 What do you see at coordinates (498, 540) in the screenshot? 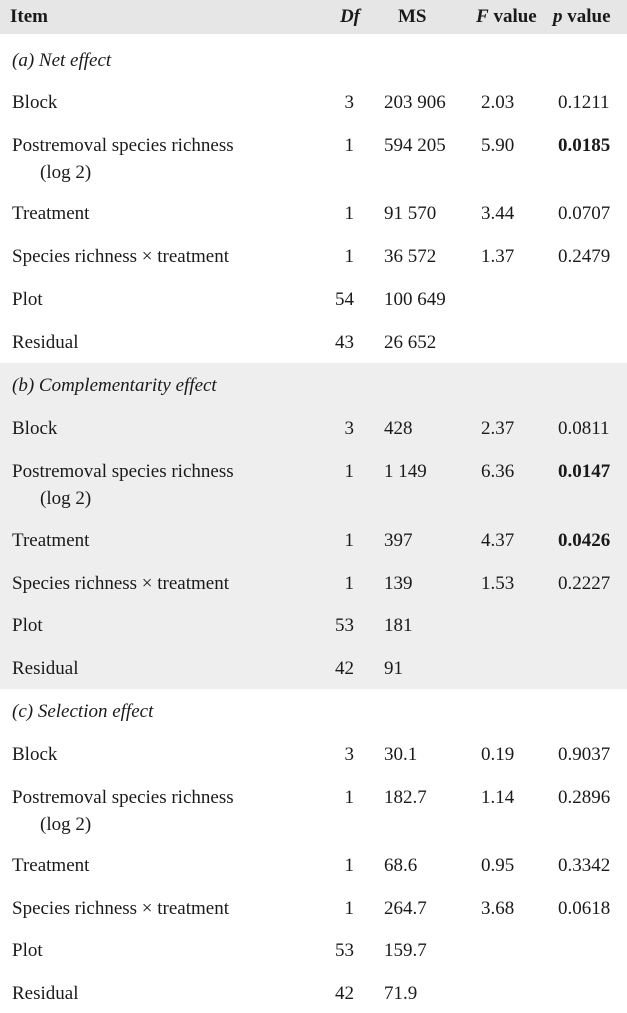
I see `row-f: 4.37` at bounding box center [498, 540].